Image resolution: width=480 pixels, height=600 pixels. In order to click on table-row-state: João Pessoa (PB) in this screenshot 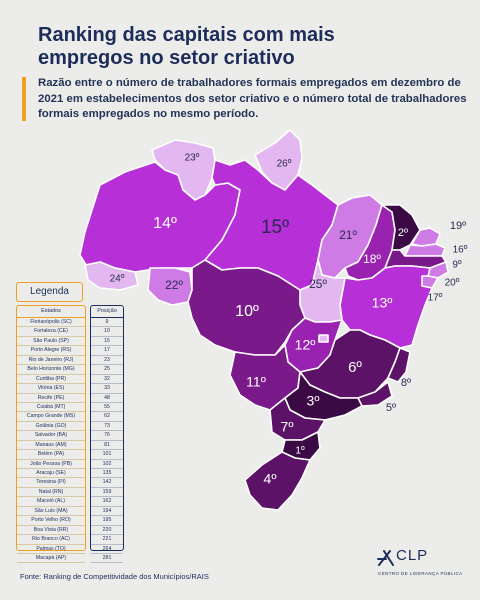, I will do `click(51, 464)`.